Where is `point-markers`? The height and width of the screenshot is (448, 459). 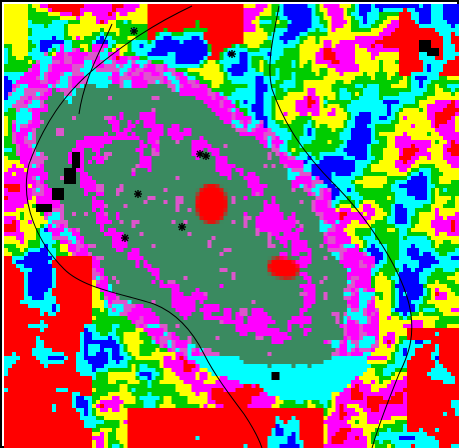 point-markers is located at coordinates (178, 134).